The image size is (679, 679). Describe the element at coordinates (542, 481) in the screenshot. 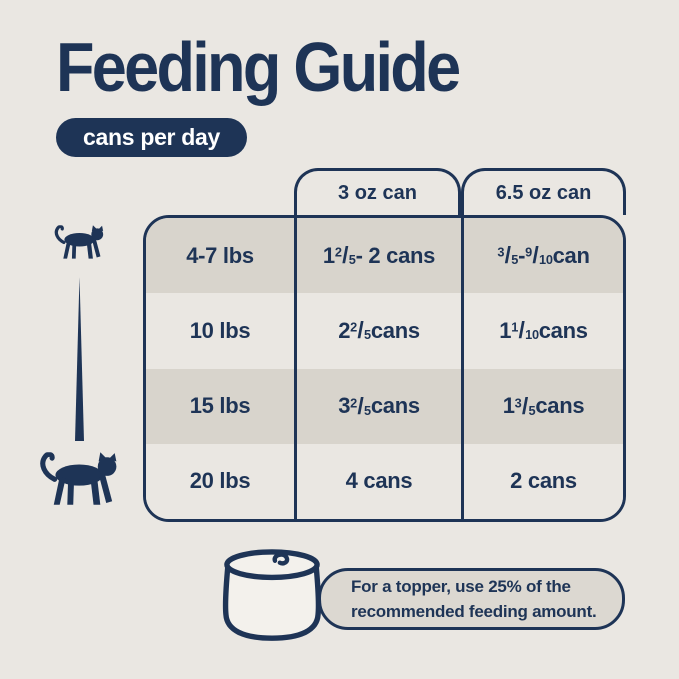

I see `large-can-cell: 2 cans` at that location.